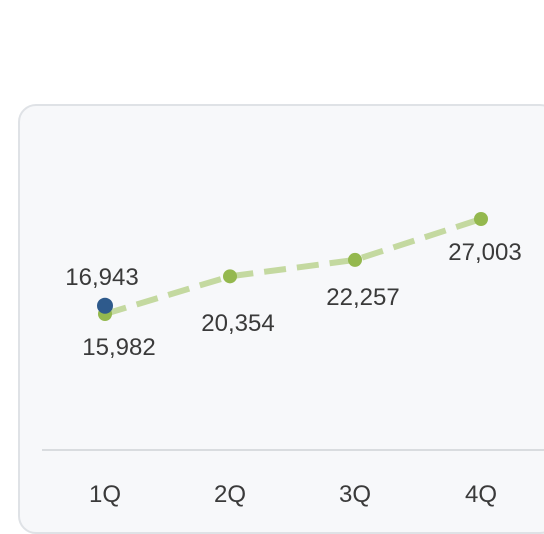 This screenshot has width=544, height=534. Describe the element at coordinates (230, 494) in the screenshot. I see `x-tick-2q: 2Q` at that location.